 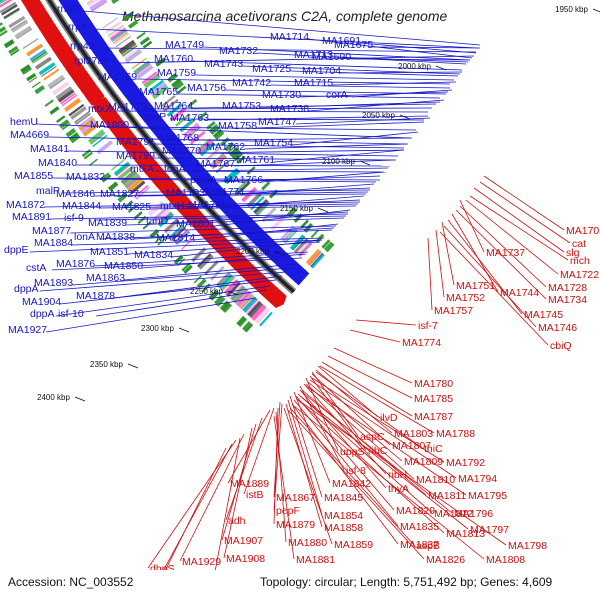 I want to click on gene-label: MA1764, so click(x=173, y=106).